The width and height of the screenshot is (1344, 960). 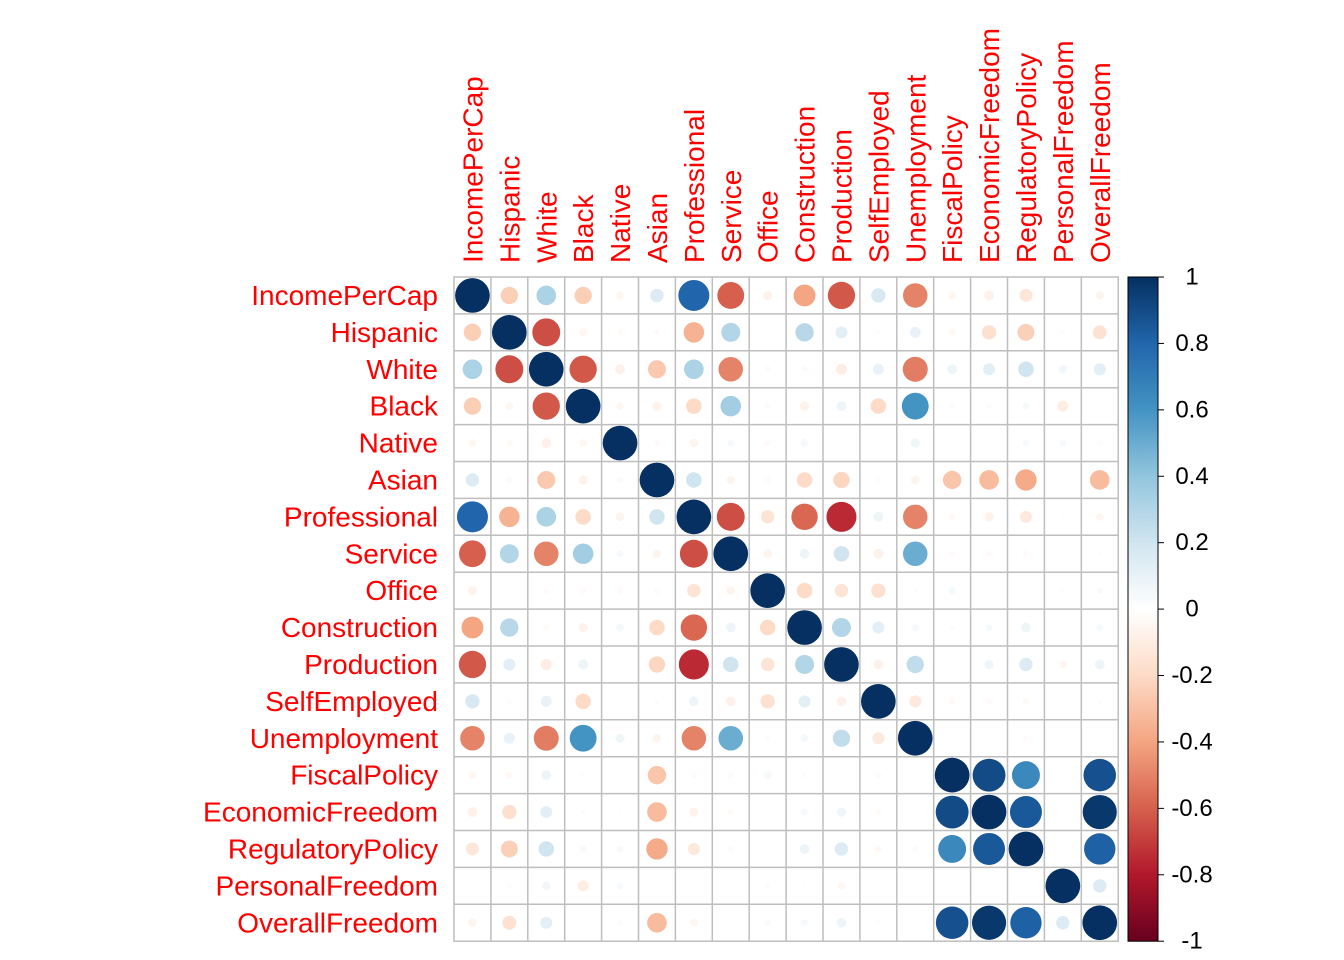 I want to click on corr-circle-EconomicFreedom-Service, so click(x=730, y=812).